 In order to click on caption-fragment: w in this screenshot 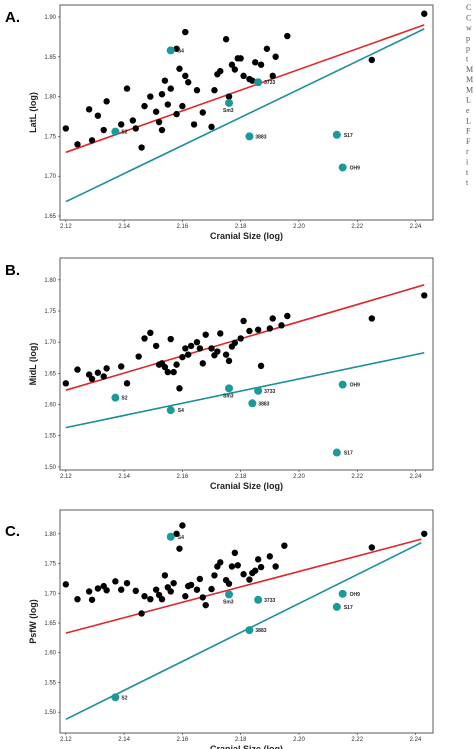, I will do `click(469, 28)`.